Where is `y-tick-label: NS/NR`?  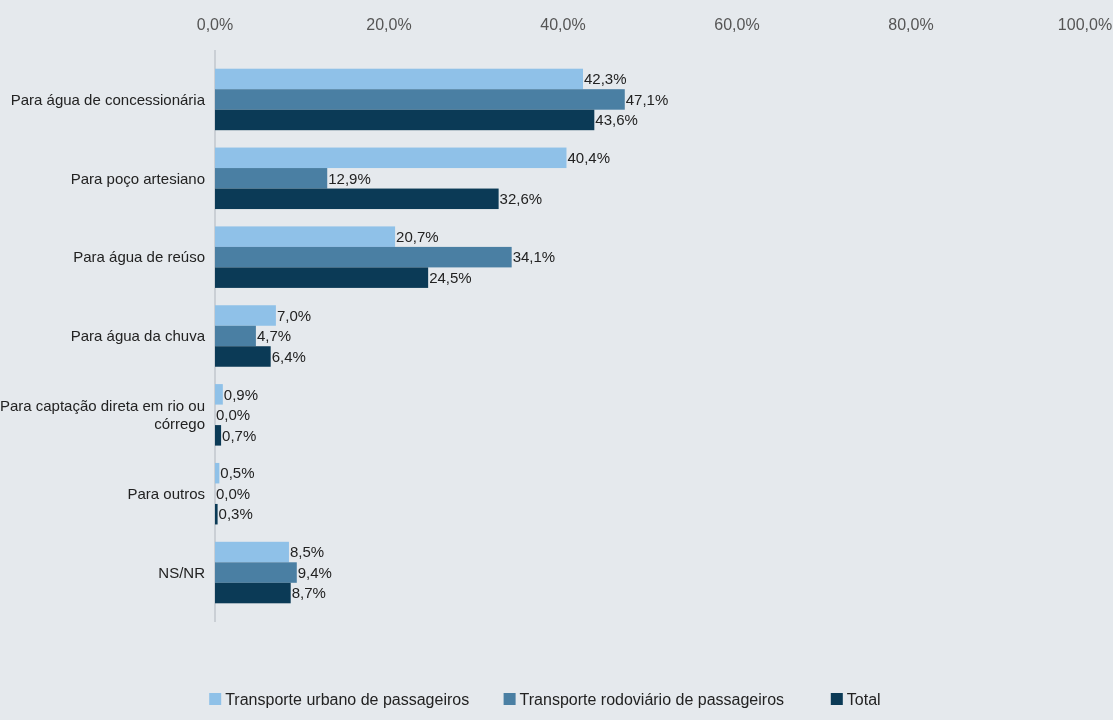 y-tick-label: NS/NR is located at coordinates (182, 572).